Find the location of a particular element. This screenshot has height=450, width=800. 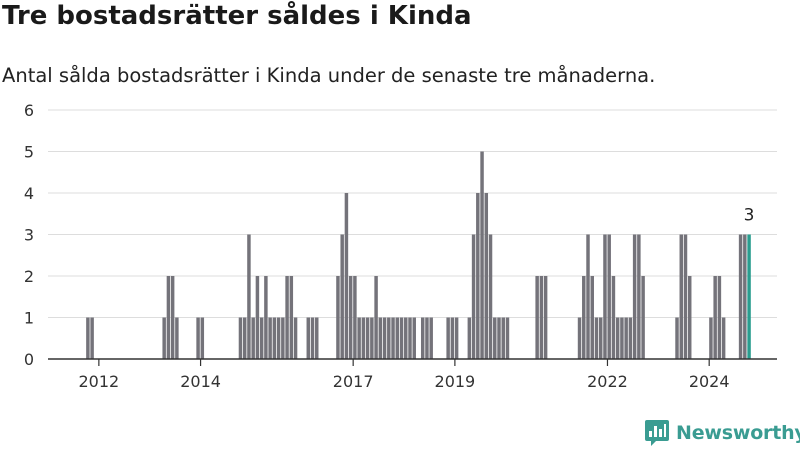

x-tick-label-2012: 2012 is located at coordinates (99, 381).